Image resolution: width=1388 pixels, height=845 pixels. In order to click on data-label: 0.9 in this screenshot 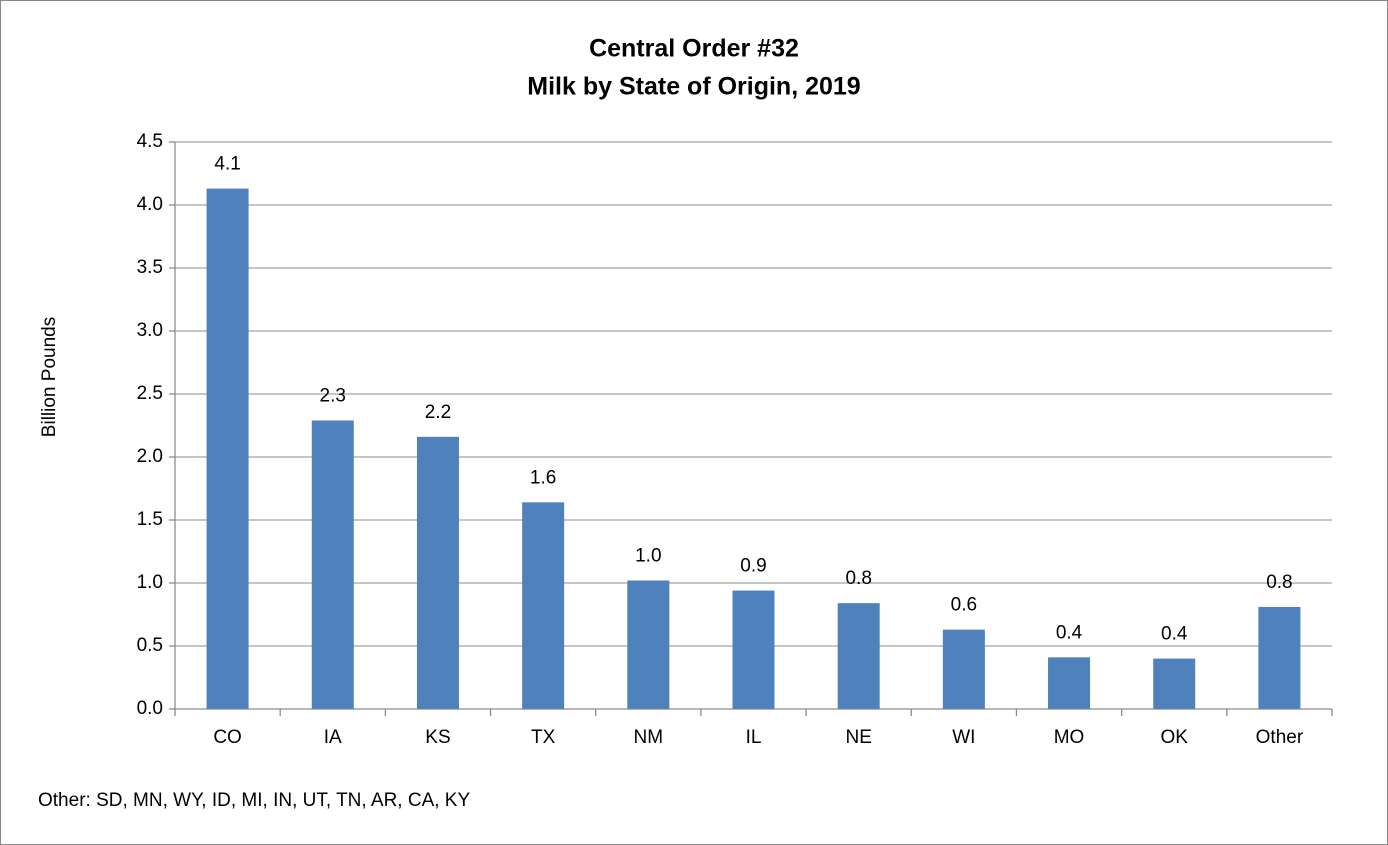, I will do `click(753, 566)`.